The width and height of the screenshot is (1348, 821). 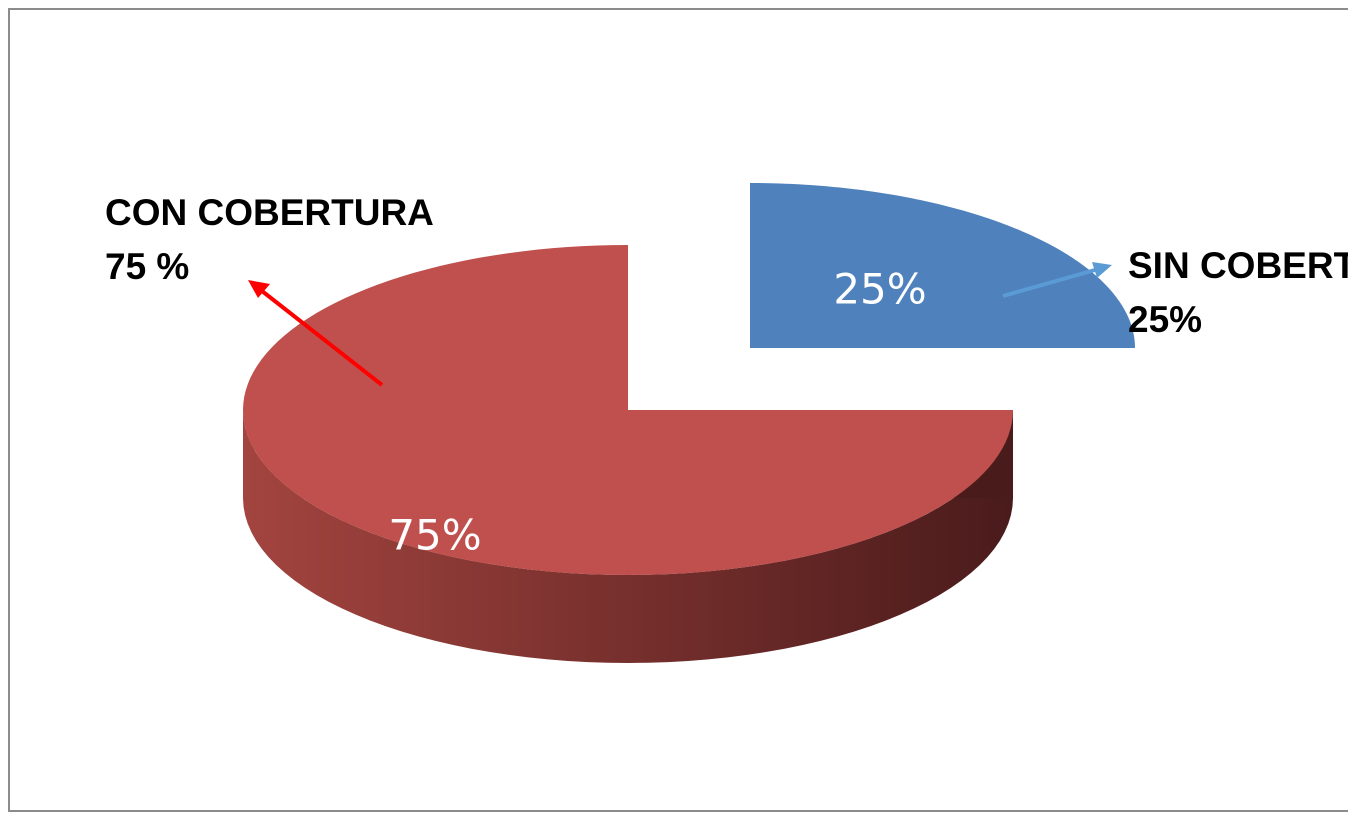 What do you see at coordinates (434, 535) in the screenshot?
I see `slice-label: 75%` at bounding box center [434, 535].